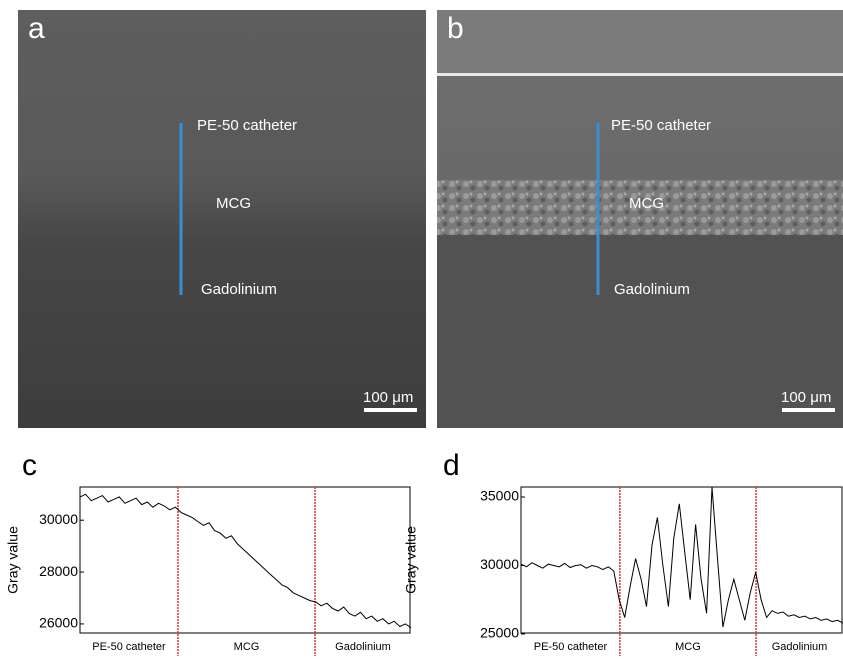  I want to click on panel-label: b, so click(455, 28).